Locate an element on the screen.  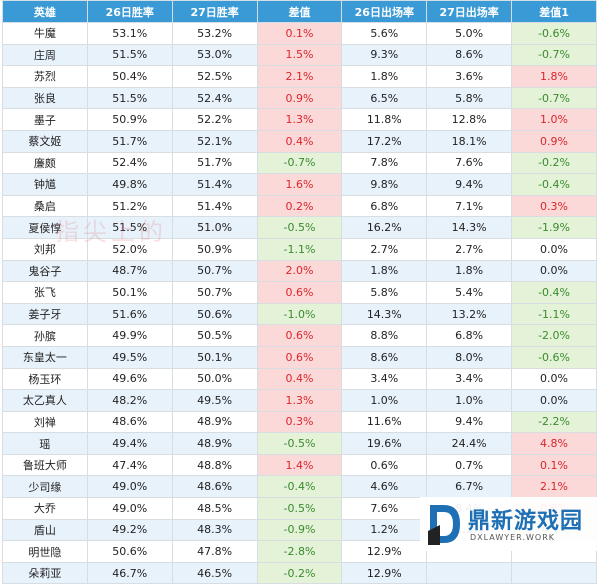
cell-winrate-27: 50.5% is located at coordinates (214, 335).